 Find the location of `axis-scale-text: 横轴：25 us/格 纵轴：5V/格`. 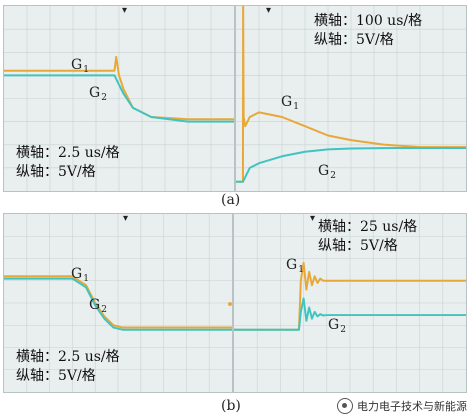

axis-scale-text: 横轴：25 us/格 纵轴：5V/格 is located at coordinates (368, 236).